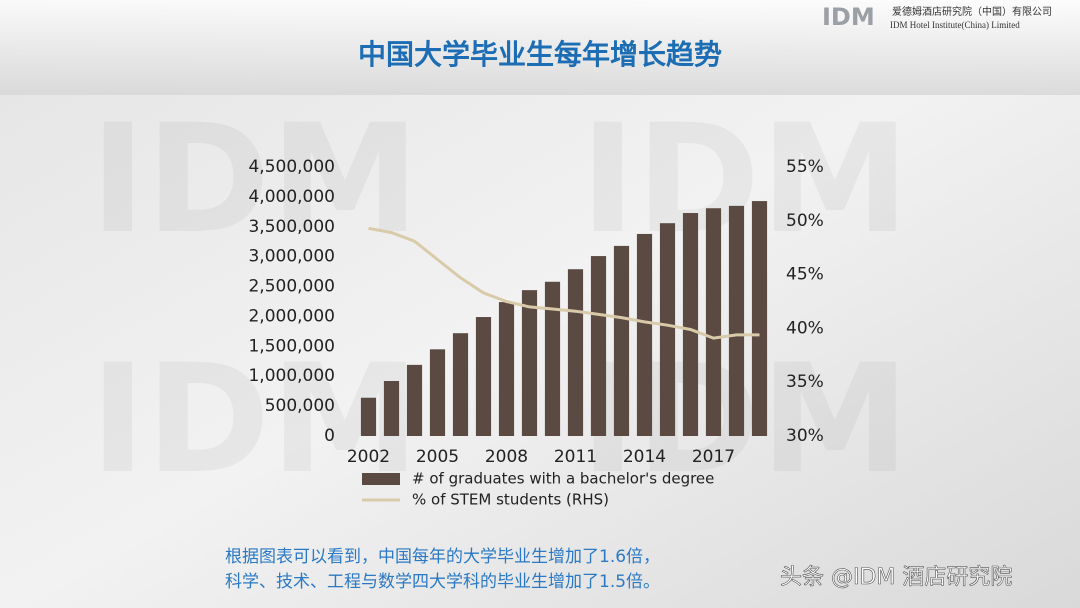 The image size is (1080, 608). I want to click on y2-tick-label: 55%, so click(805, 167).